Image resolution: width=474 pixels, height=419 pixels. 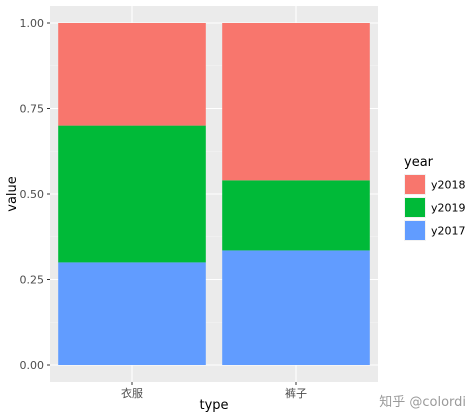 What do you see at coordinates (448, 231) in the screenshot?
I see `legend-label-y2017: y2017` at bounding box center [448, 231].